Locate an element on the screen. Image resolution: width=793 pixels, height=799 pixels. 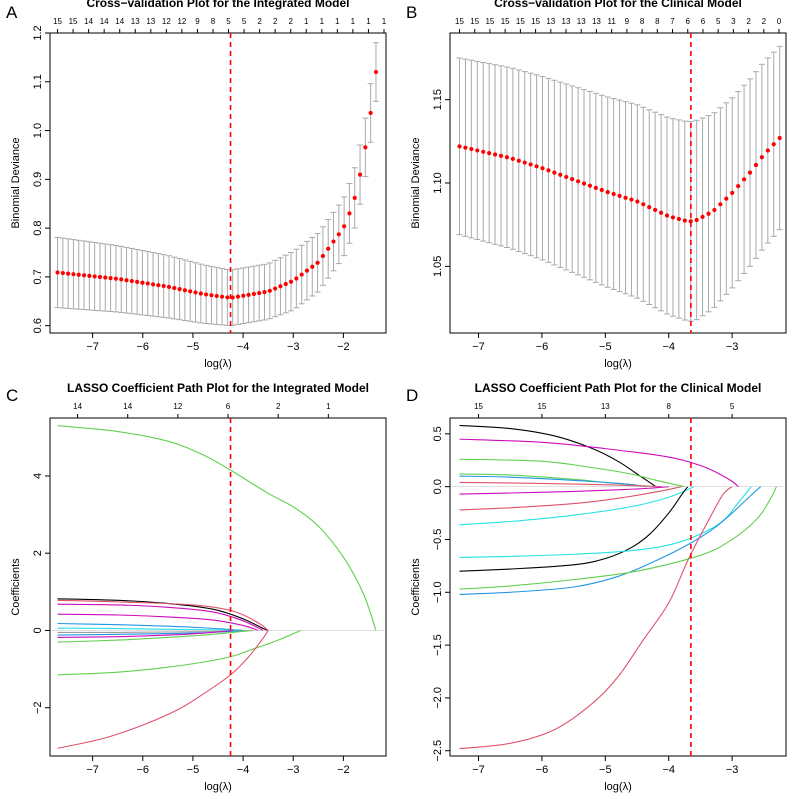
y-tick-label: 0.5 is located at coordinates (438, 433).